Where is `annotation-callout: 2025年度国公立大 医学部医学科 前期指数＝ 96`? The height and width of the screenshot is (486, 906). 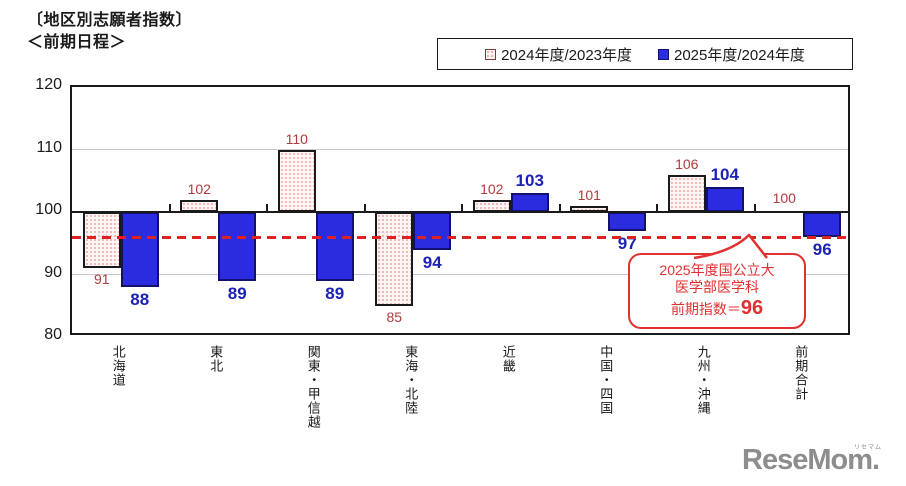
annotation-callout: 2025年度国公立大 医学部医学科 前期指数＝ 96 is located at coordinates (717, 291).